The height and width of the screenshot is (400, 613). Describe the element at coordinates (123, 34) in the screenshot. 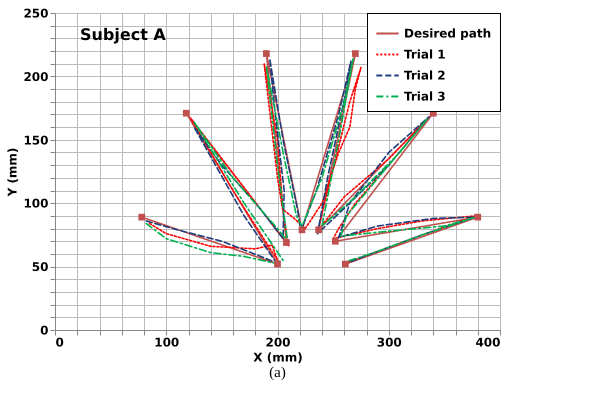

I see `text: Subject A` at that location.